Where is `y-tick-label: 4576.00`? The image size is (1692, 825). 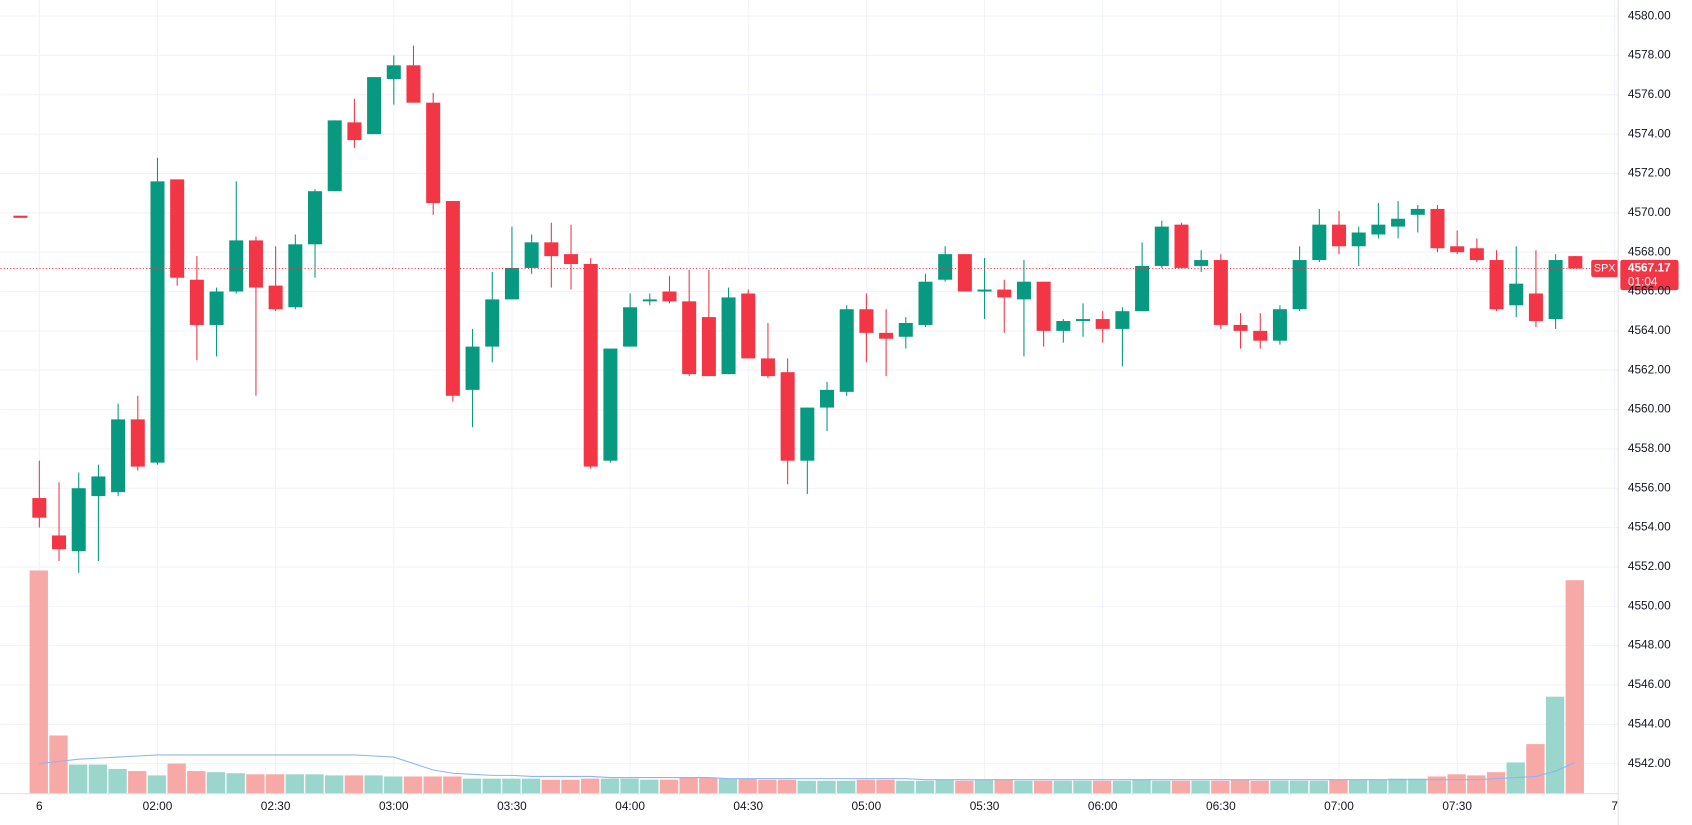
y-tick-label: 4576.00 is located at coordinates (1649, 94).